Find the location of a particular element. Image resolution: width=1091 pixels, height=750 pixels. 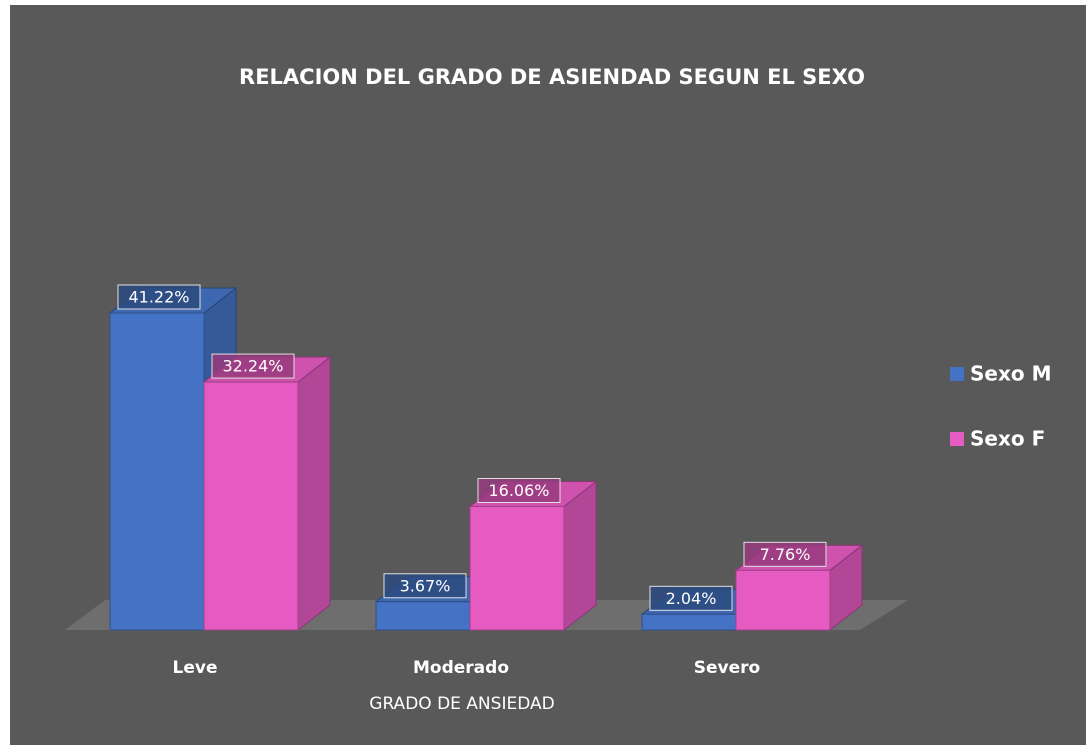

value-label: 3.67% is located at coordinates (425, 585).